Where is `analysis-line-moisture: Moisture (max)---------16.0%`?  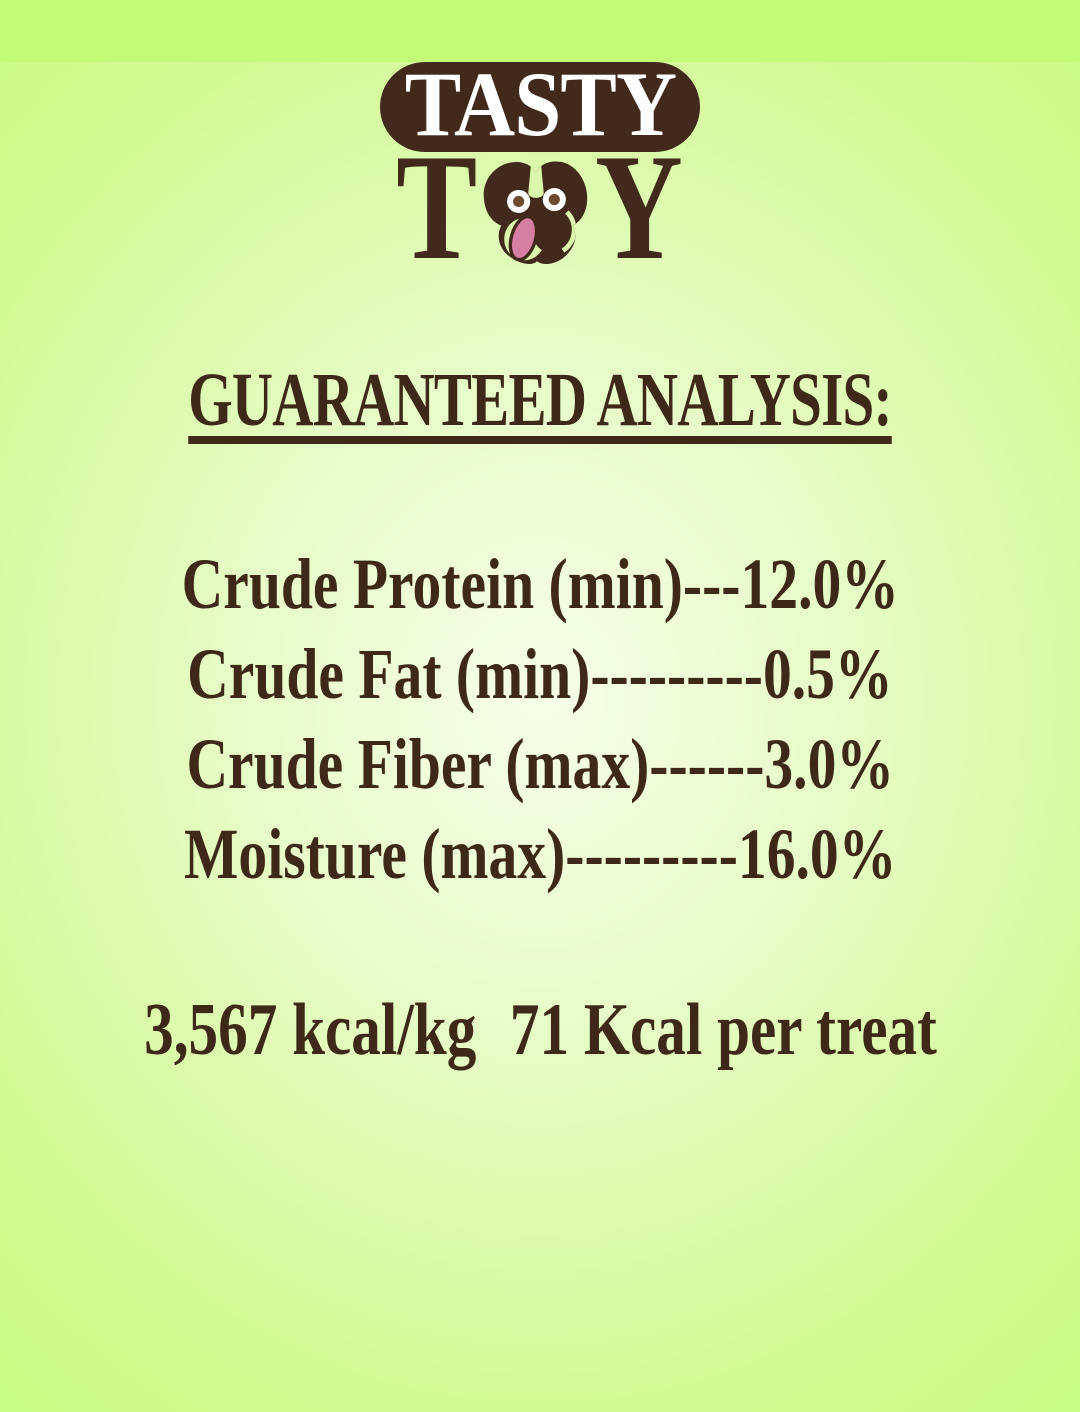 analysis-line-moisture: Moisture (max)---------16.0% is located at coordinates (540, 854).